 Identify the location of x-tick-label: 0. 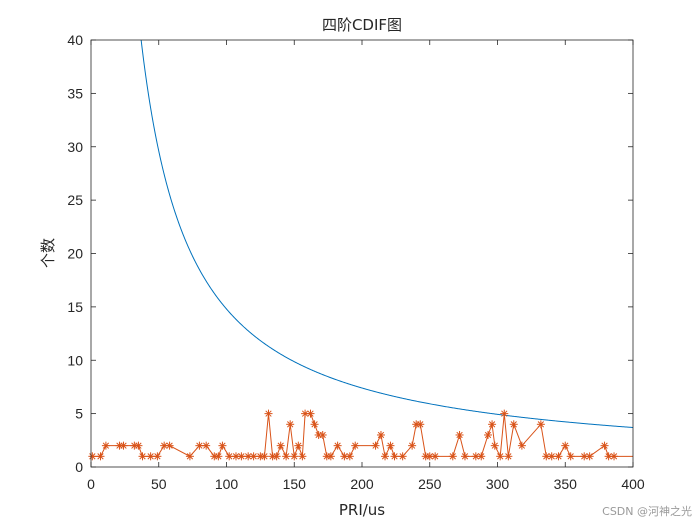
(91, 484).